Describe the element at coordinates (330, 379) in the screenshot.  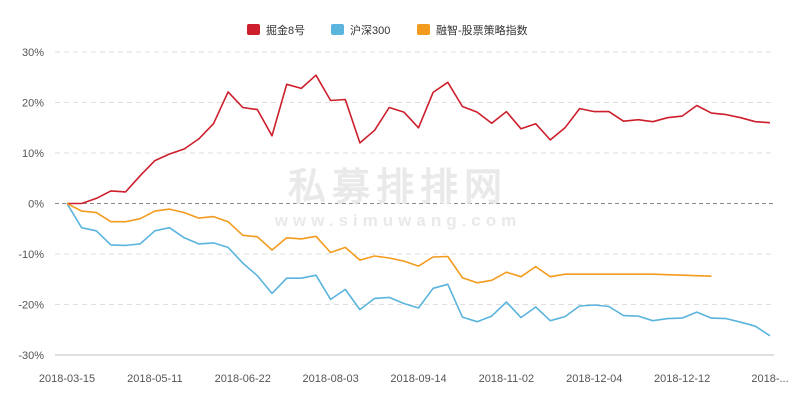
I see `x-tick-label: 2018-08-03` at that location.